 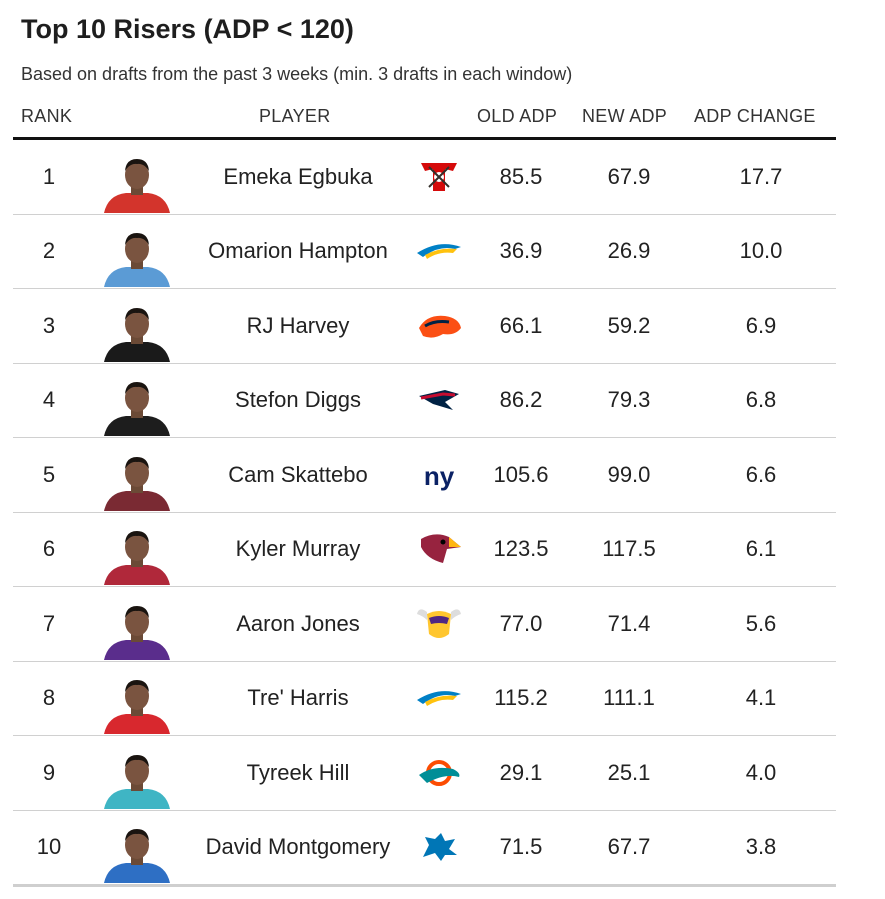 What do you see at coordinates (49, 400) in the screenshot?
I see `rank-cell: 4` at bounding box center [49, 400].